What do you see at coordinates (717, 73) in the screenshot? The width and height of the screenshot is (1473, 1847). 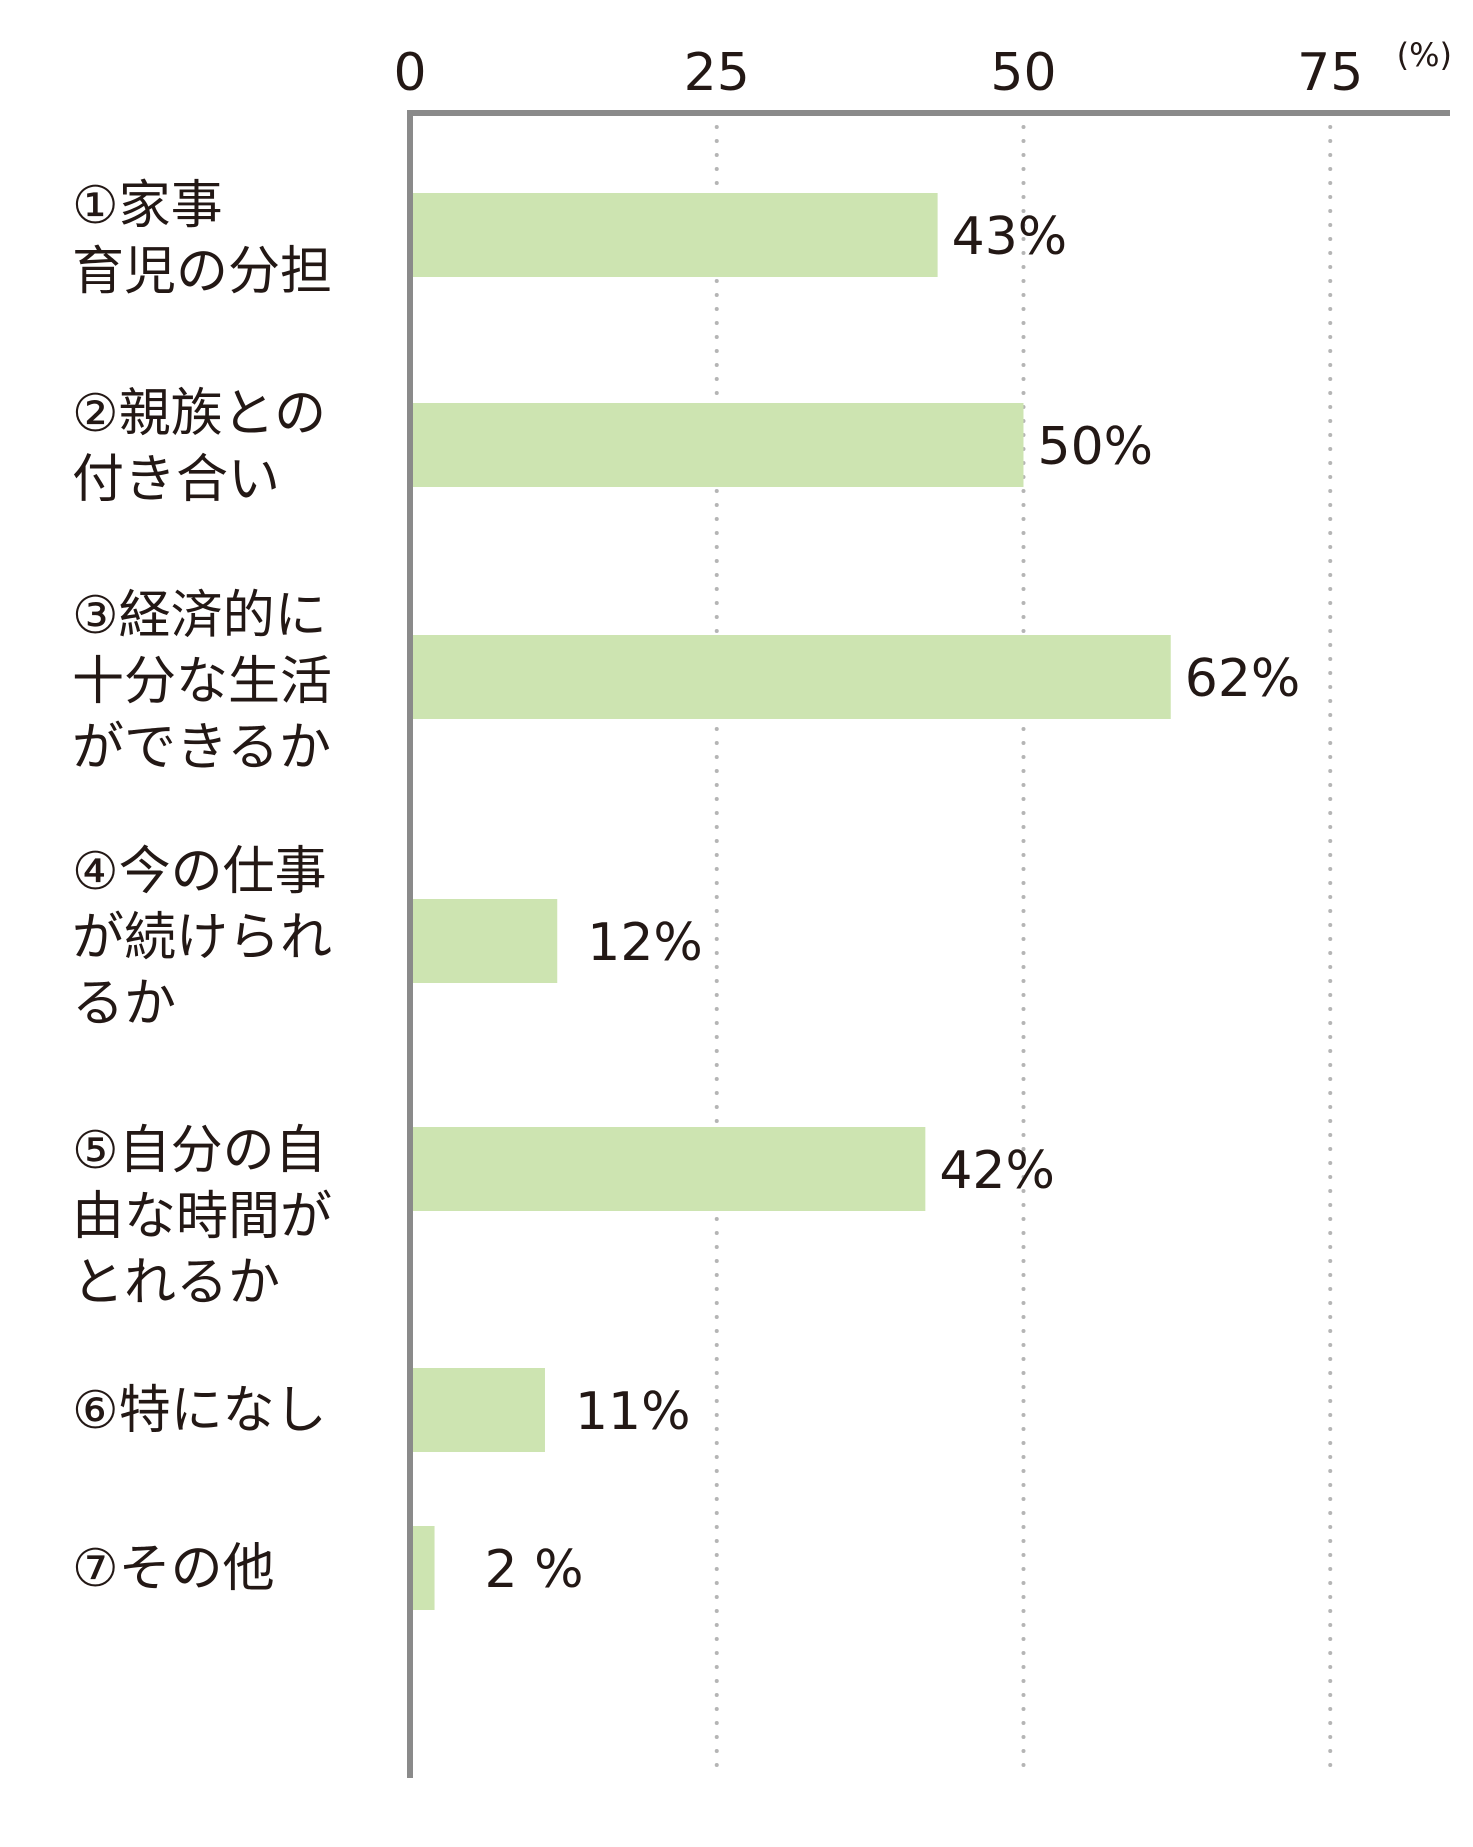 I see `tick-label: 25` at bounding box center [717, 73].